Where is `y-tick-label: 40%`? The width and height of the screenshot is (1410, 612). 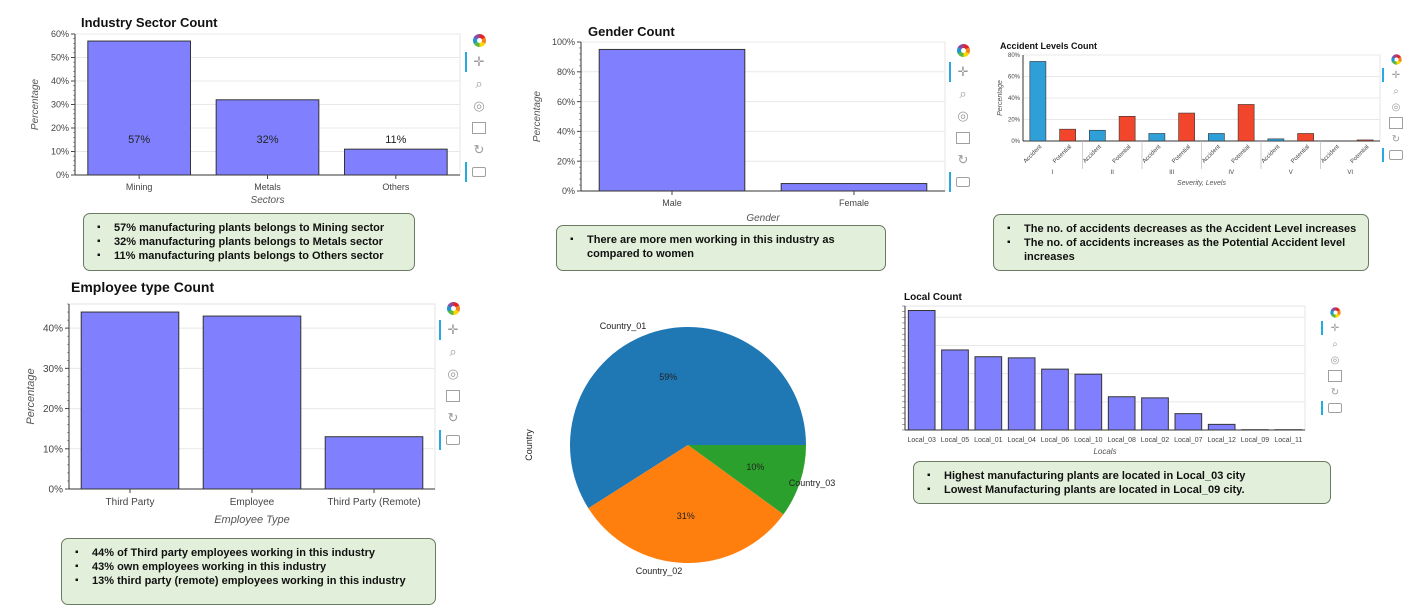 y-tick-label: 40% is located at coordinates (60, 81).